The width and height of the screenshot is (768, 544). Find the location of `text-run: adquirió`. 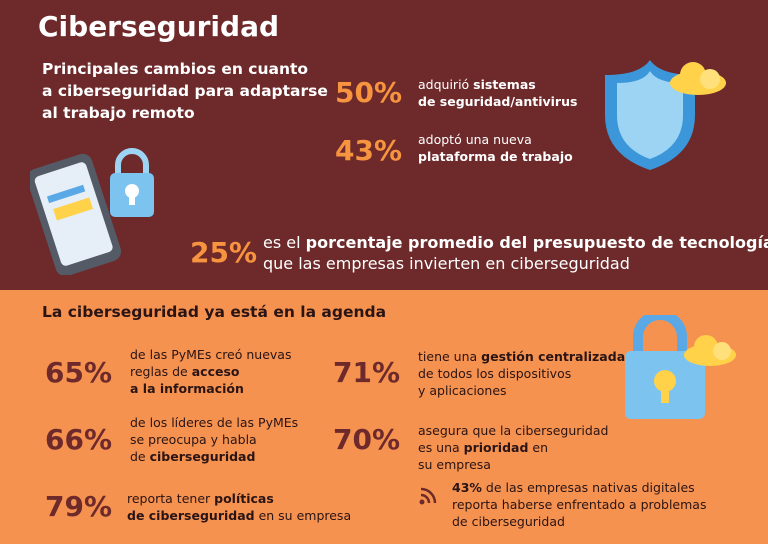

text-run: adquirió is located at coordinates (446, 84).